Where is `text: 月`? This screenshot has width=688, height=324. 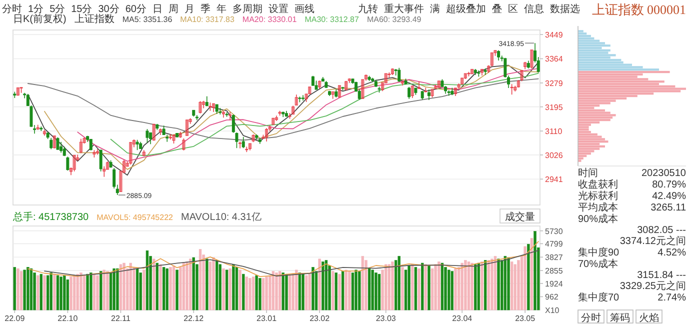 text: 月 is located at coordinates (189, 9).